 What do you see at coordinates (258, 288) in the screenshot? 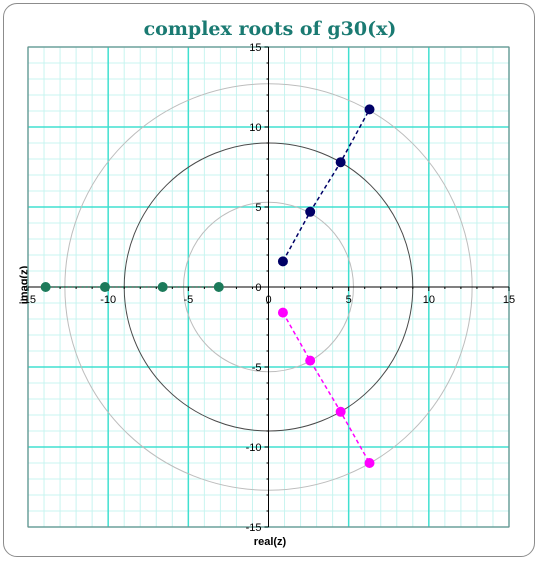
I see `y-tick-label: 0` at bounding box center [258, 288].